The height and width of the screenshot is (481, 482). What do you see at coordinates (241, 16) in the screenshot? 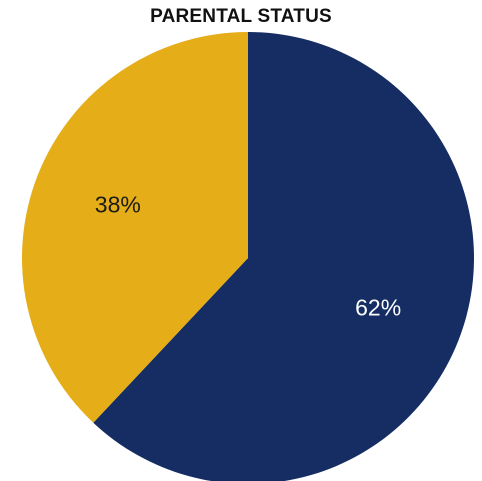
I see `chart-title: PARENTAL STATUS` at bounding box center [241, 16].